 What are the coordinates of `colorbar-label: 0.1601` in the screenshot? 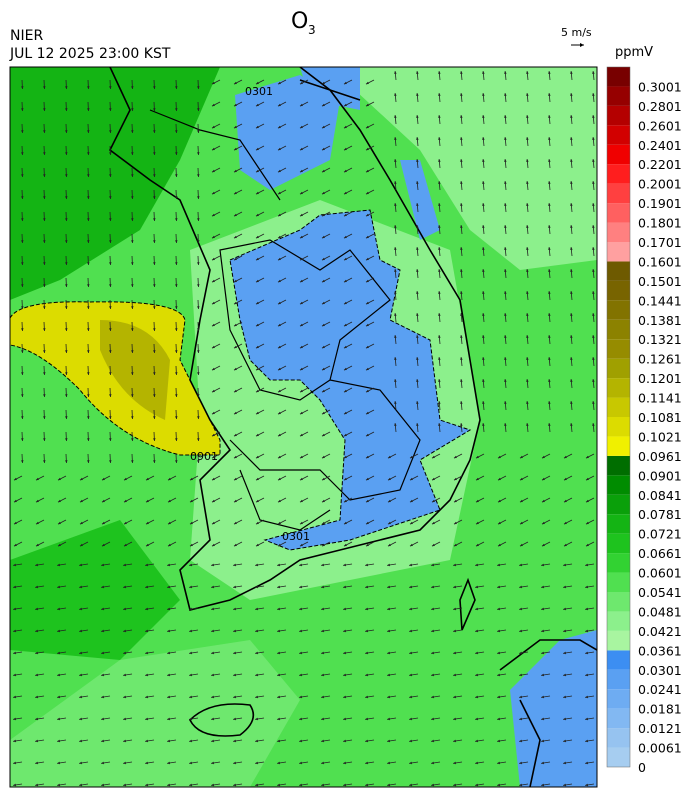 It's located at (660, 261).